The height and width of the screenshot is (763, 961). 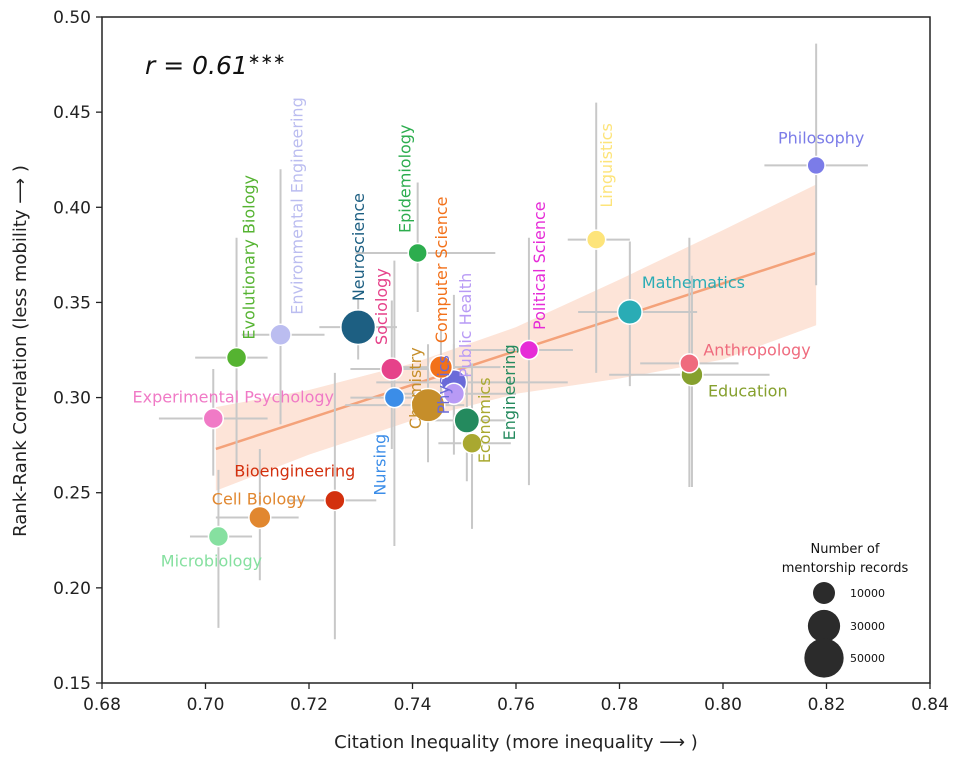 I want to click on legend-label: 30000, so click(x=867, y=626).